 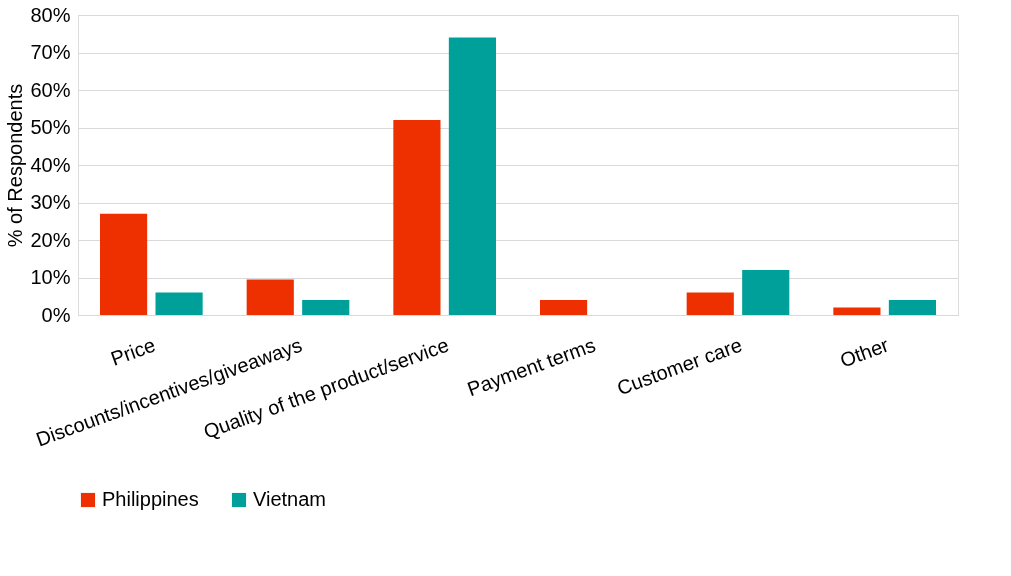 I want to click on y-tick-label: 60%, so click(x=50, y=89).